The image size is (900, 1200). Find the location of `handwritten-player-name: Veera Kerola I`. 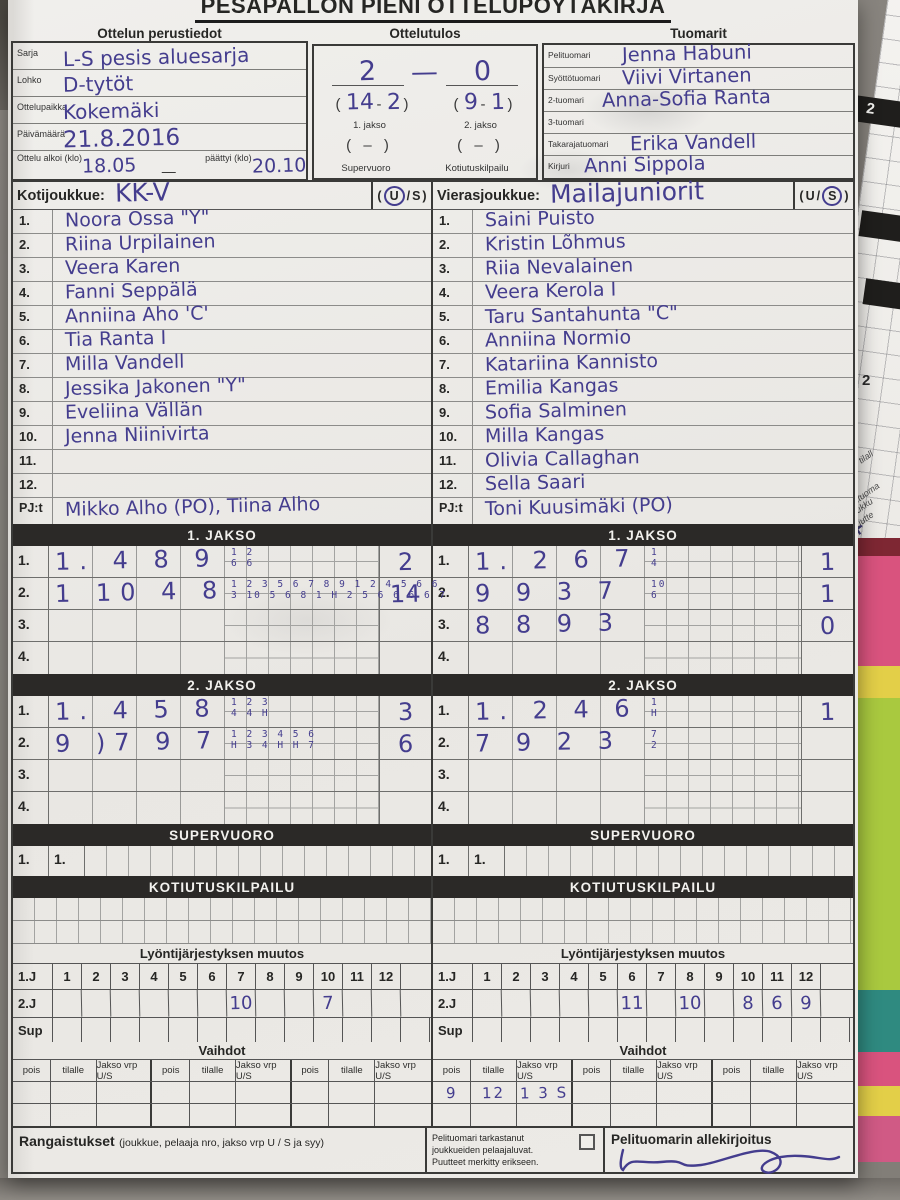

handwritten-player-name: Veera Kerola I is located at coordinates (550, 291).